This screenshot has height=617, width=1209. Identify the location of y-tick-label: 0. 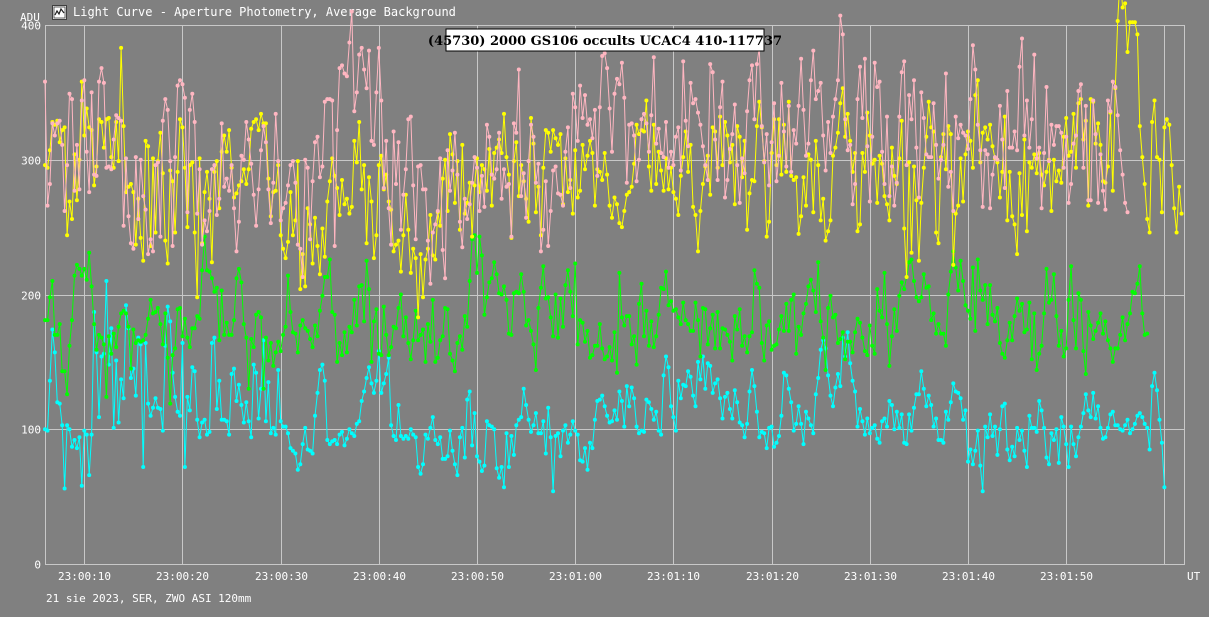
(37, 565).